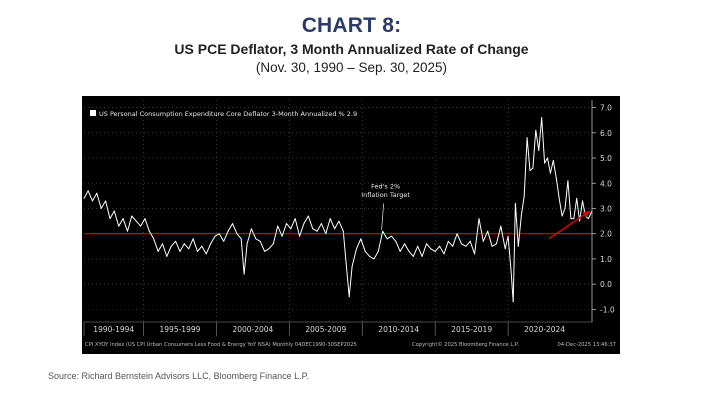 This screenshot has width=703, height=400. I want to click on x-band-label: 1990-1994, so click(113, 329).